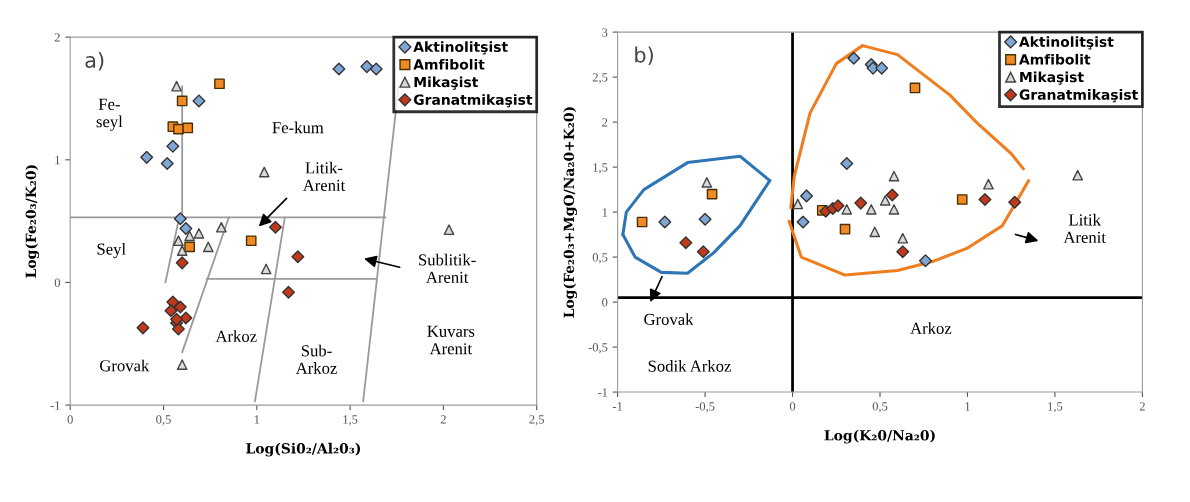  I want to click on x-axis-title: Log(K₂0/Na₂0), so click(879, 436).